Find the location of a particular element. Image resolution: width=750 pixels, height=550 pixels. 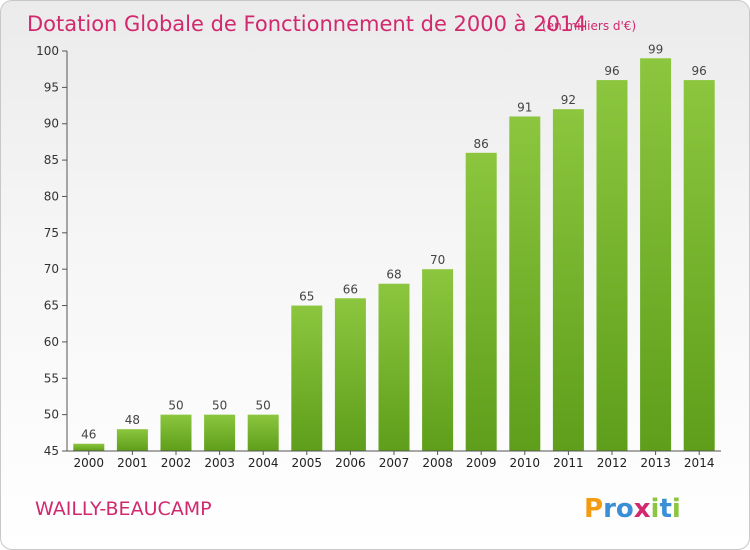

data-label-2000: 46 is located at coordinates (88, 435).